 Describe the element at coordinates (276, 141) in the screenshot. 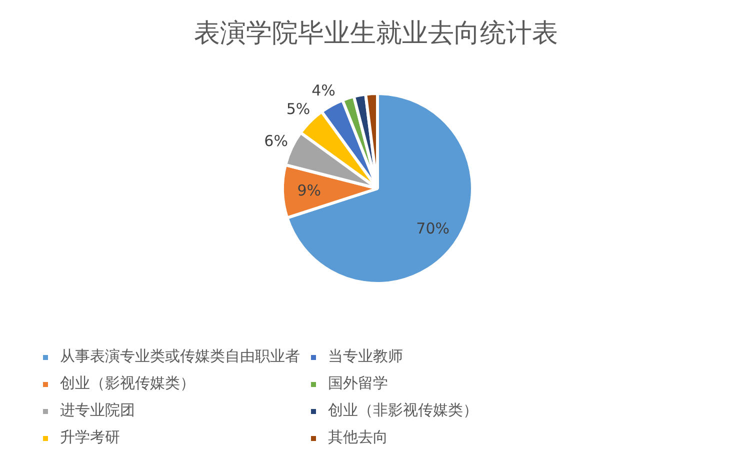

I see `data-label: 6%` at that location.